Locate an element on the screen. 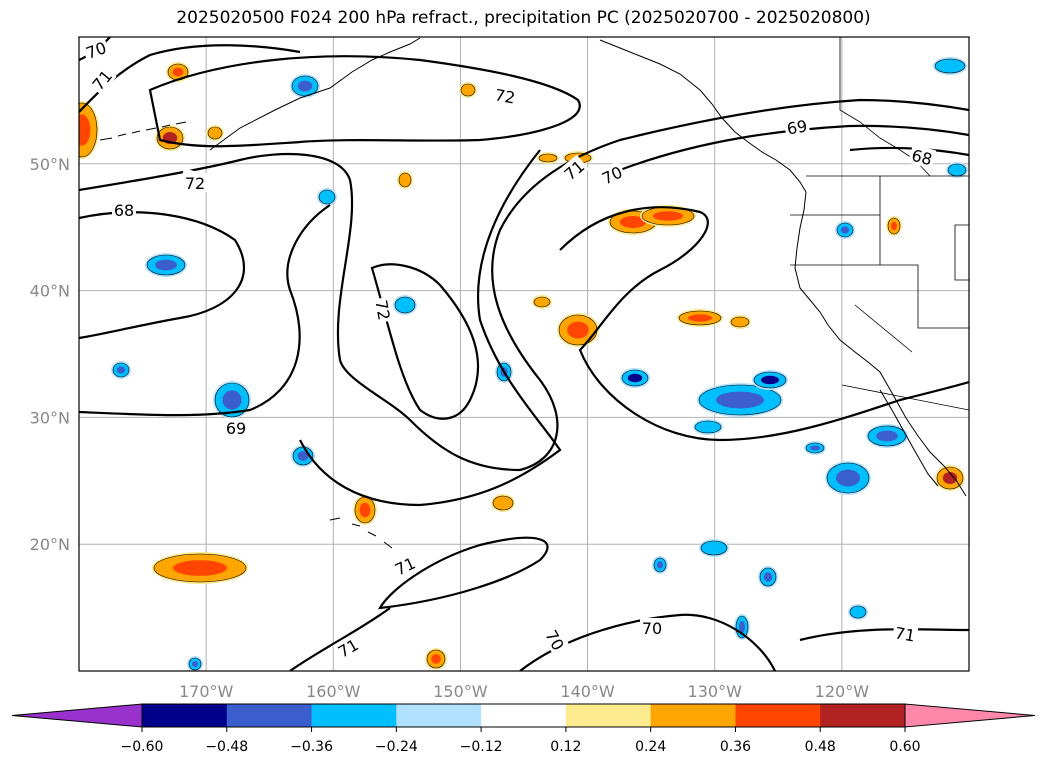  colorbar-extend-high is located at coordinates (970, 715).